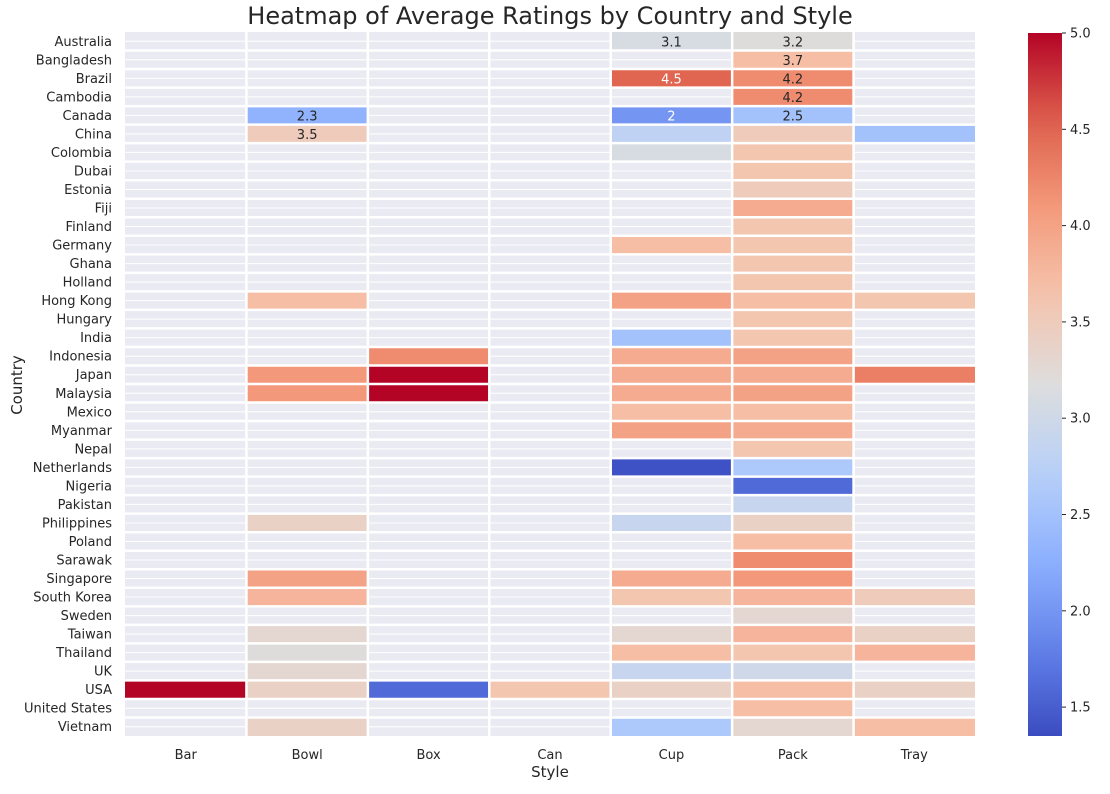  What do you see at coordinates (82, 431) in the screenshot?
I see `y-tick-label: Myanmar` at bounding box center [82, 431].